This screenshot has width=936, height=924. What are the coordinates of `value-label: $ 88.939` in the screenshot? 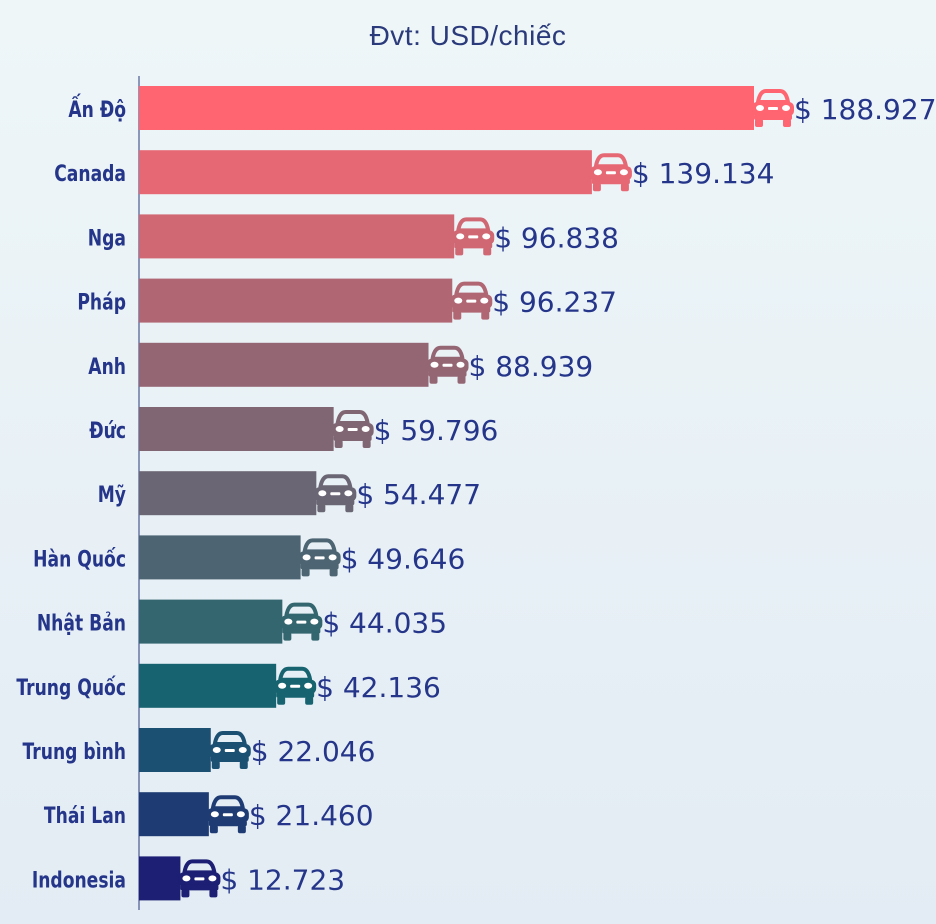 It's located at (531, 366).